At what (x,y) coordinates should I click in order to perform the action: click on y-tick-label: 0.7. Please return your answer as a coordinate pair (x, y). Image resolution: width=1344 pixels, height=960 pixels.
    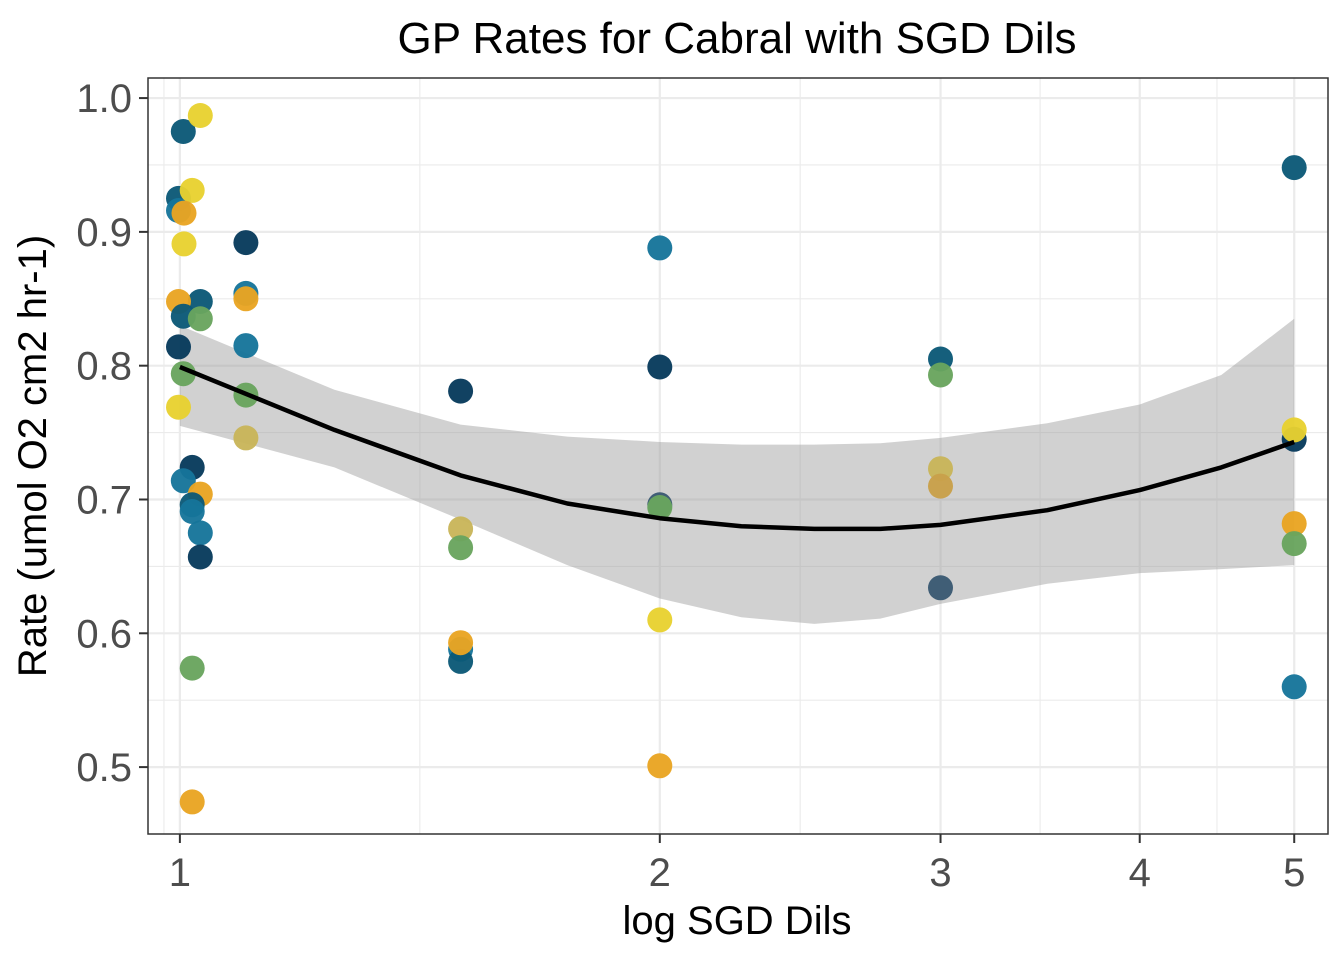
    Looking at the image, I should click on (104, 500).